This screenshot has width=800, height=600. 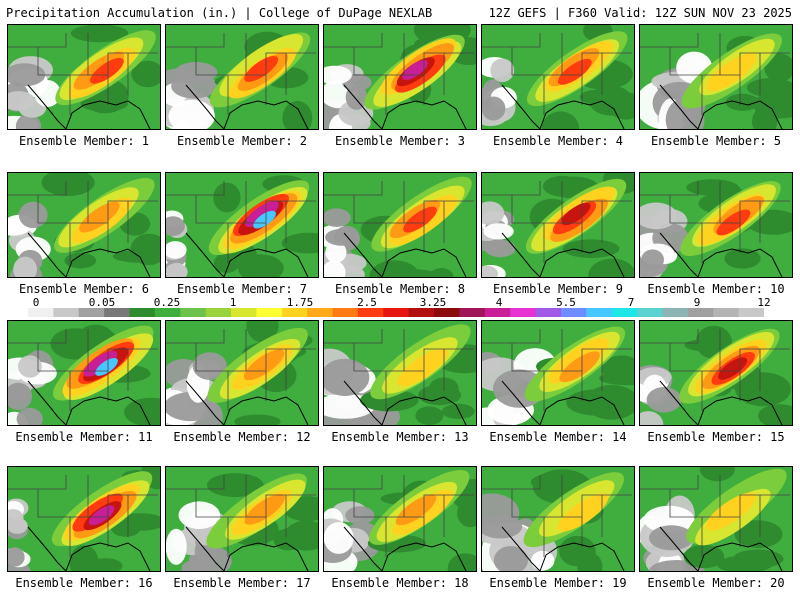 What do you see at coordinates (566, 302) in the screenshot?
I see `color-scale-label: 5.5` at bounding box center [566, 302].